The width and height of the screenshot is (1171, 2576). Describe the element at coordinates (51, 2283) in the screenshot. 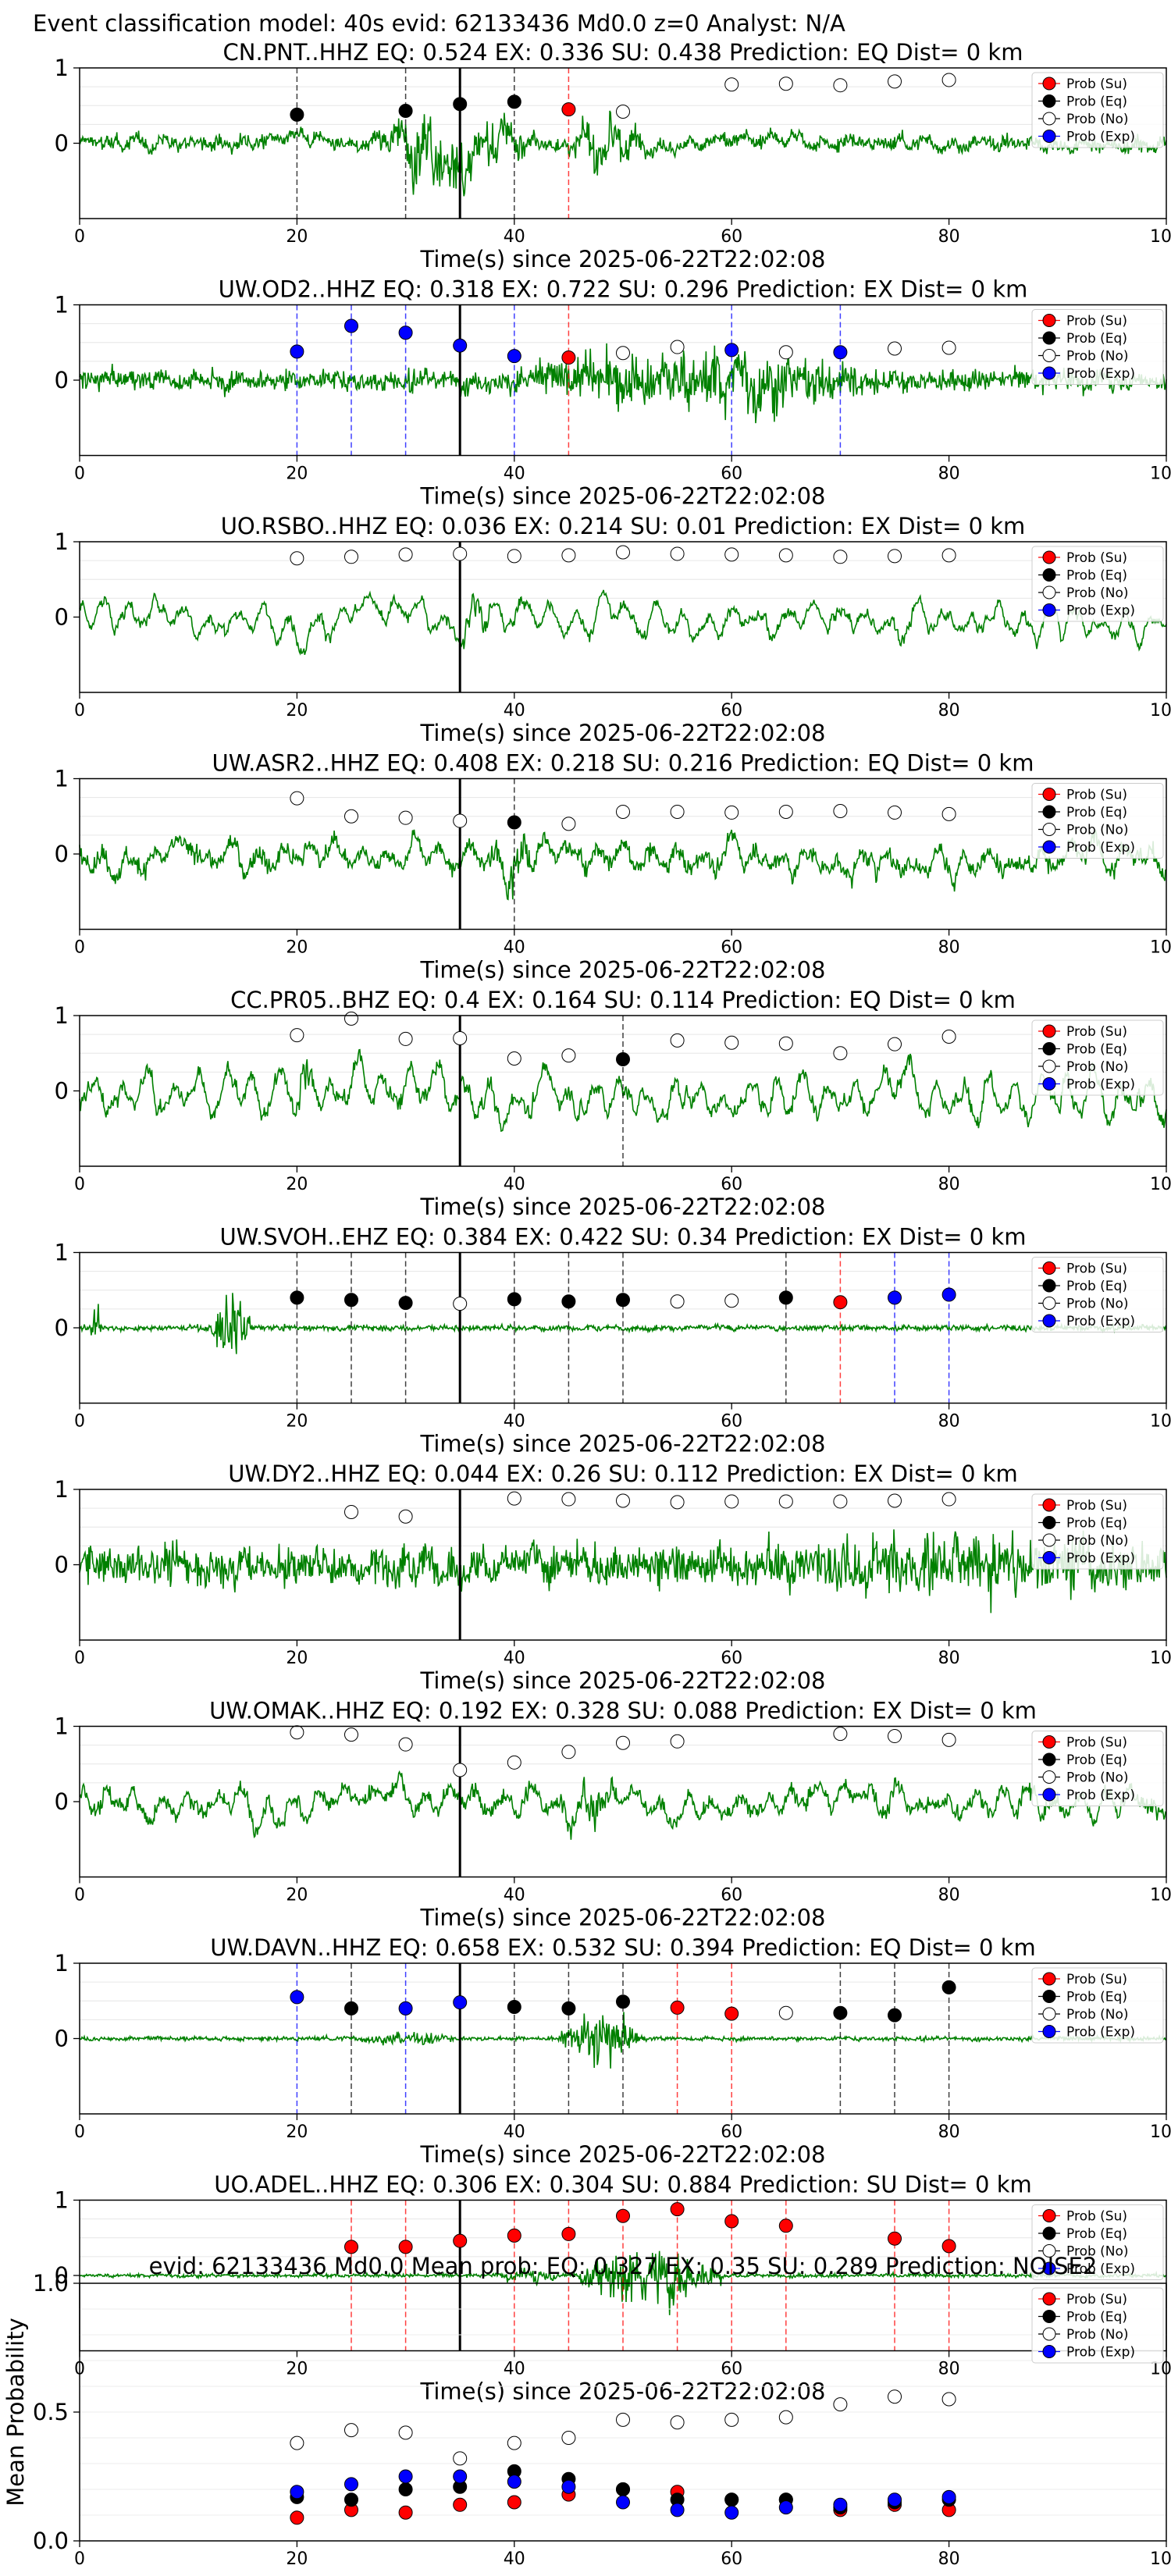

I see `y-tick-label: 1.0` at that location.